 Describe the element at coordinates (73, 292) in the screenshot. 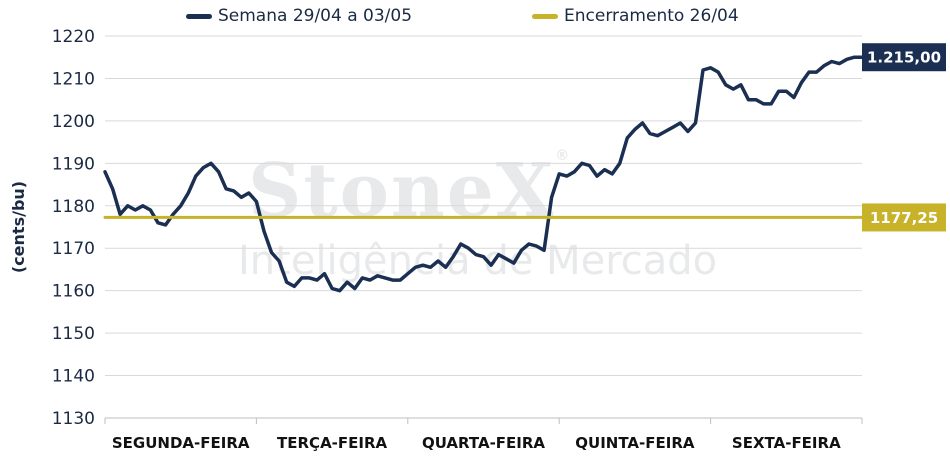

I see `y-tick-label: 1160` at that location.